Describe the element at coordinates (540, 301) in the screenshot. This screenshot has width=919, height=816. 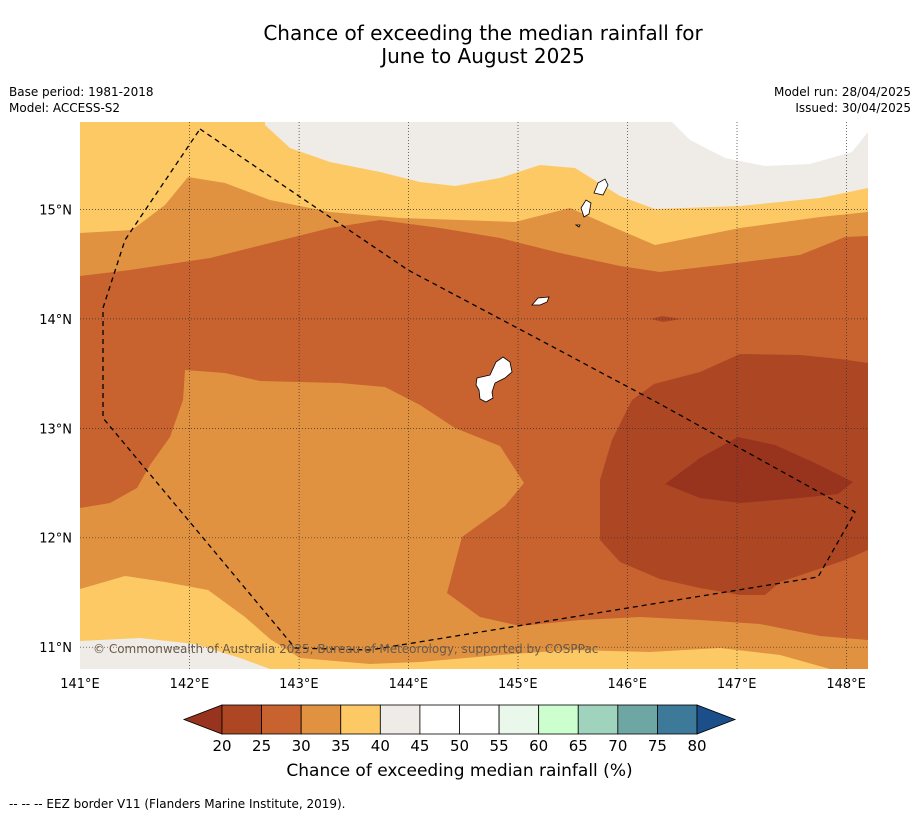
I see `rota-island` at that location.